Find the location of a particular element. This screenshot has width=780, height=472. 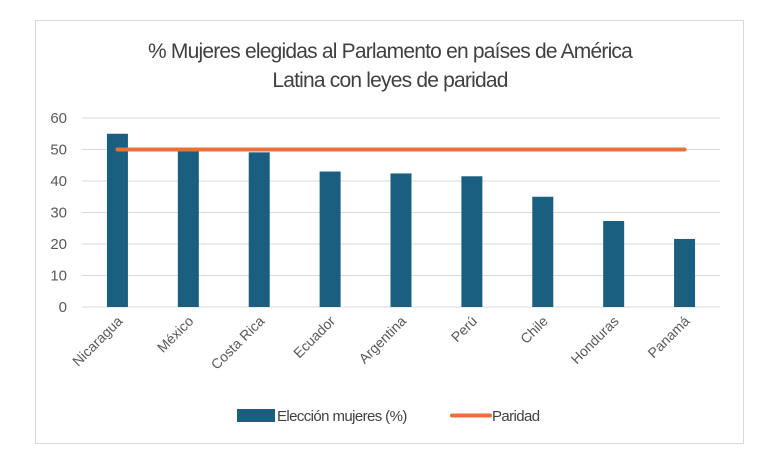

bar-honduras is located at coordinates (614, 264).